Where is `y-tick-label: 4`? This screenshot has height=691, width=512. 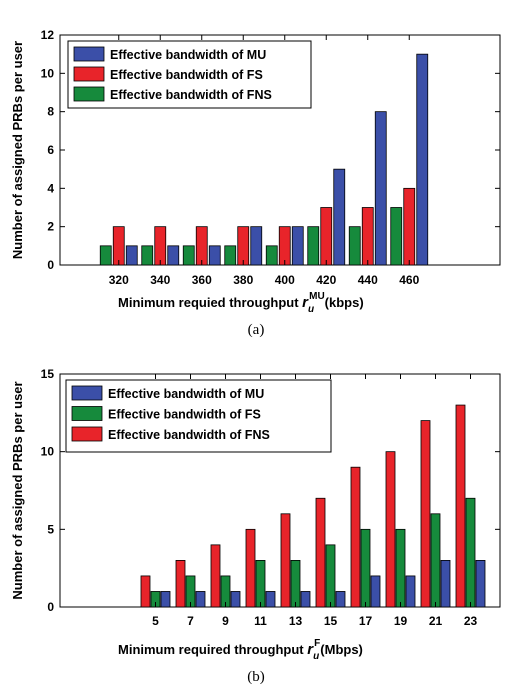 y-tick-label: 4 is located at coordinates (50, 188).